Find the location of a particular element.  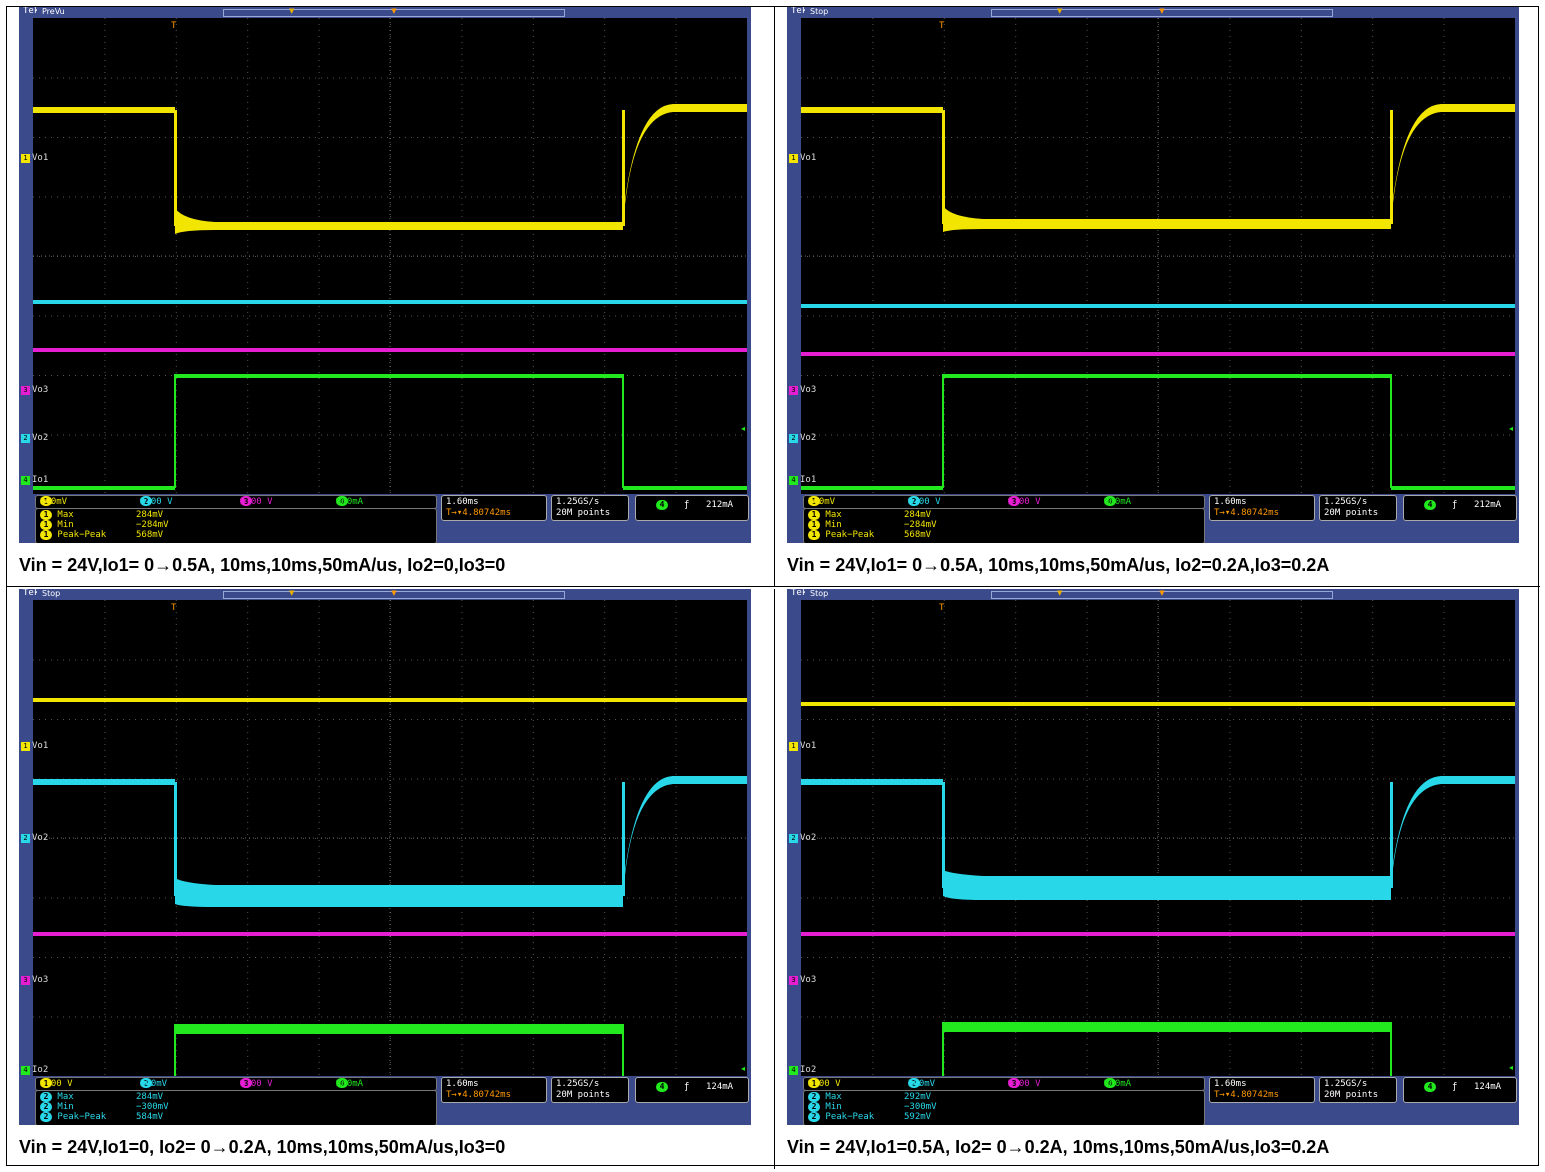

label-io: 4 Io2 is located at coordinates (34, 1070).